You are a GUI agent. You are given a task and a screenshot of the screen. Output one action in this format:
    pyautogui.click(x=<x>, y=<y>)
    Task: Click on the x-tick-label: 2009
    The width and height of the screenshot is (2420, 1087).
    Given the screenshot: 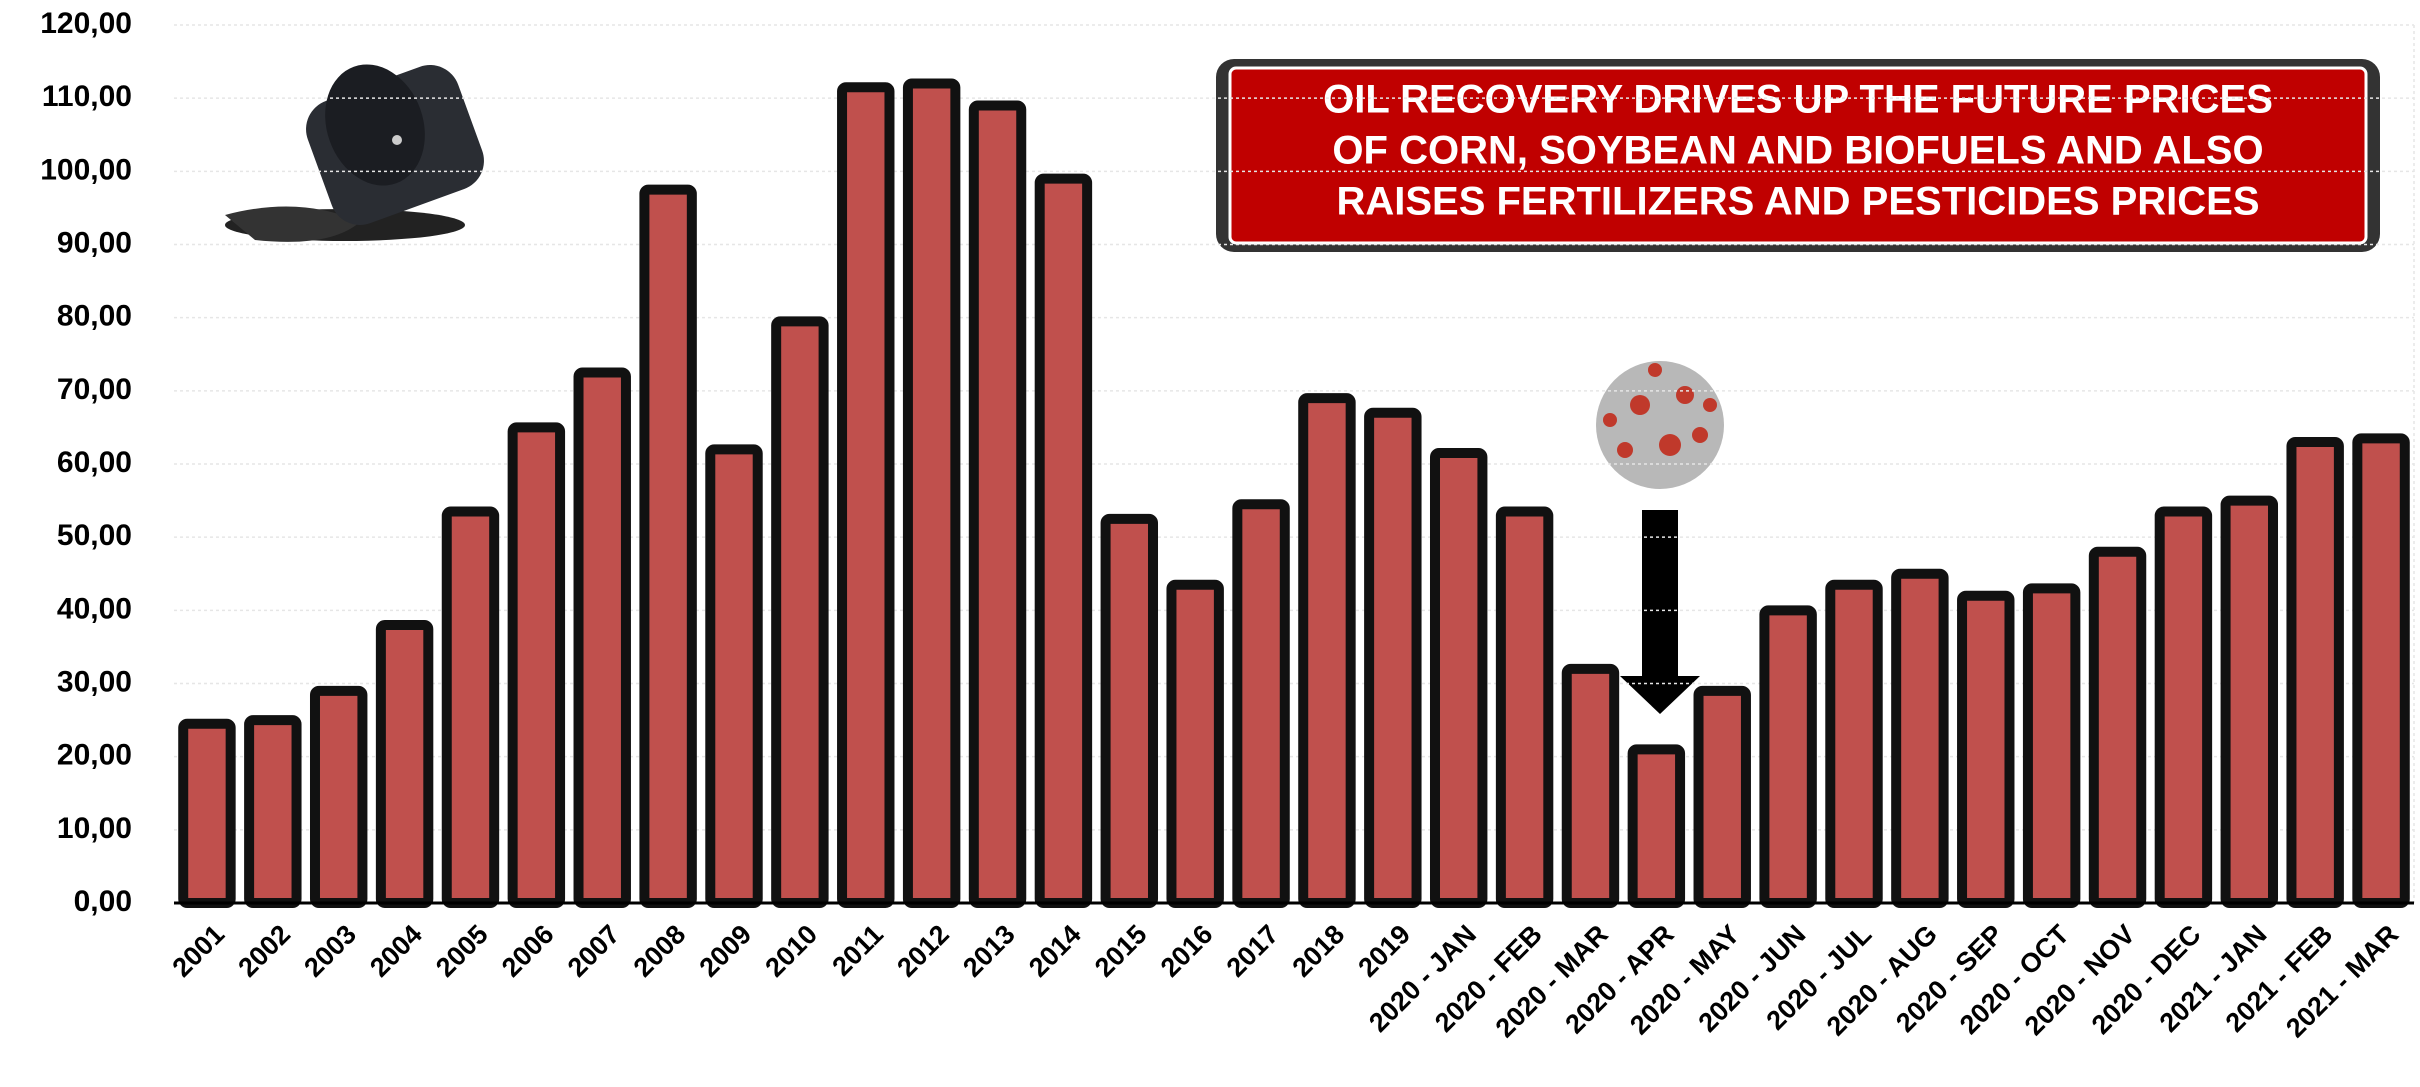 What is the action you would take?
    pyautogui.click(x=726, y=951)
    